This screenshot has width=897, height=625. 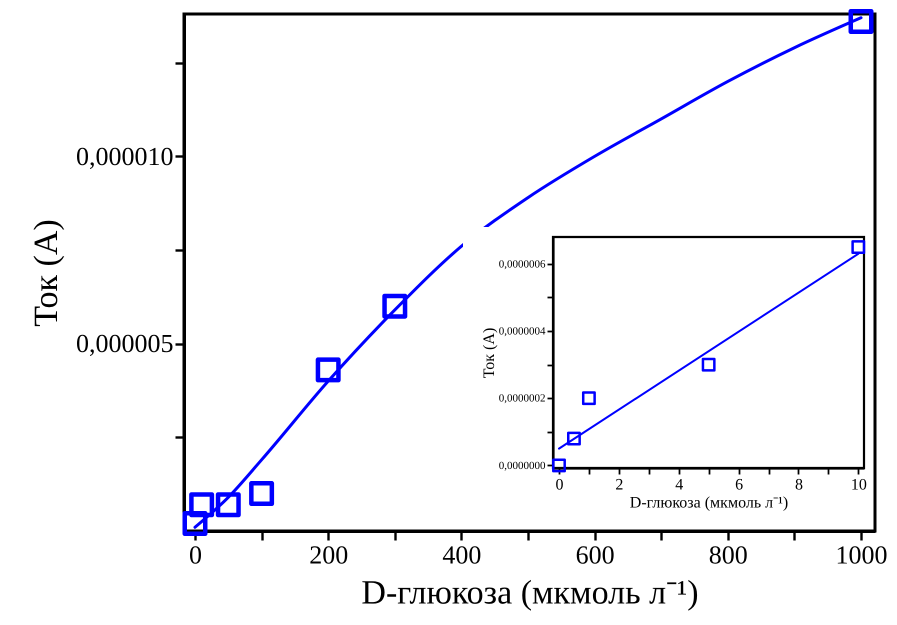 What do you see at coordinates (462, 555) in the screenshot?
I see `x-tick-label: 400` at bounding box center [462, 555].